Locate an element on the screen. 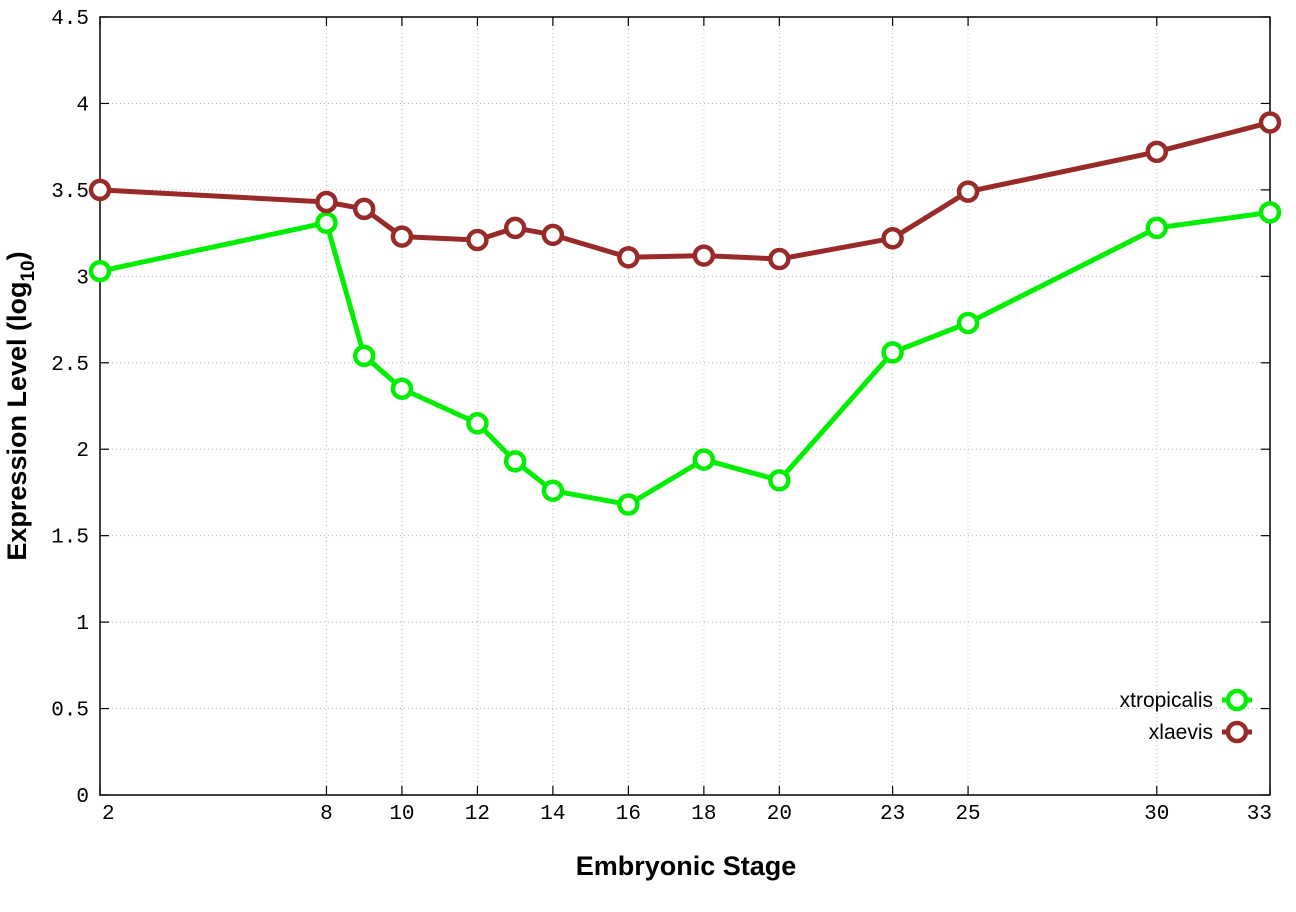 The height and width of the screenshot is (912, 1296). x-tick-label: 10 is located at coordinates (401, 814).